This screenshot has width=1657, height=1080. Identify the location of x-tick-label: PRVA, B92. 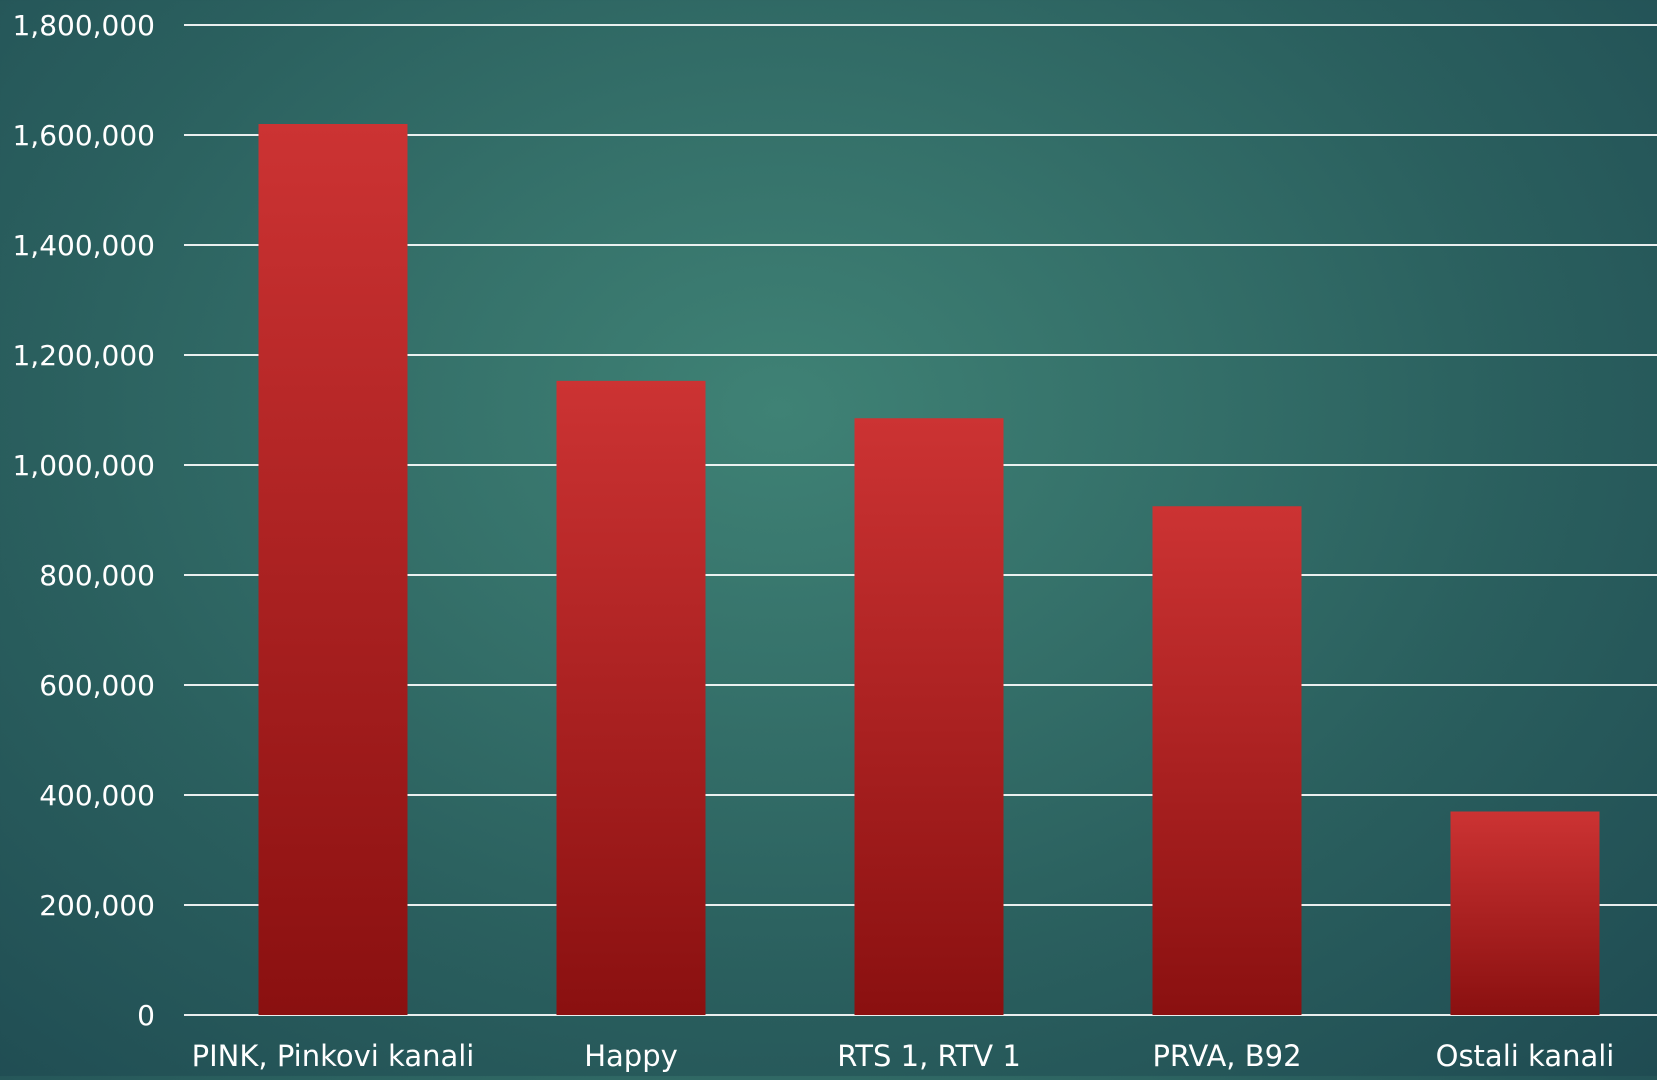
(1226, 1056).